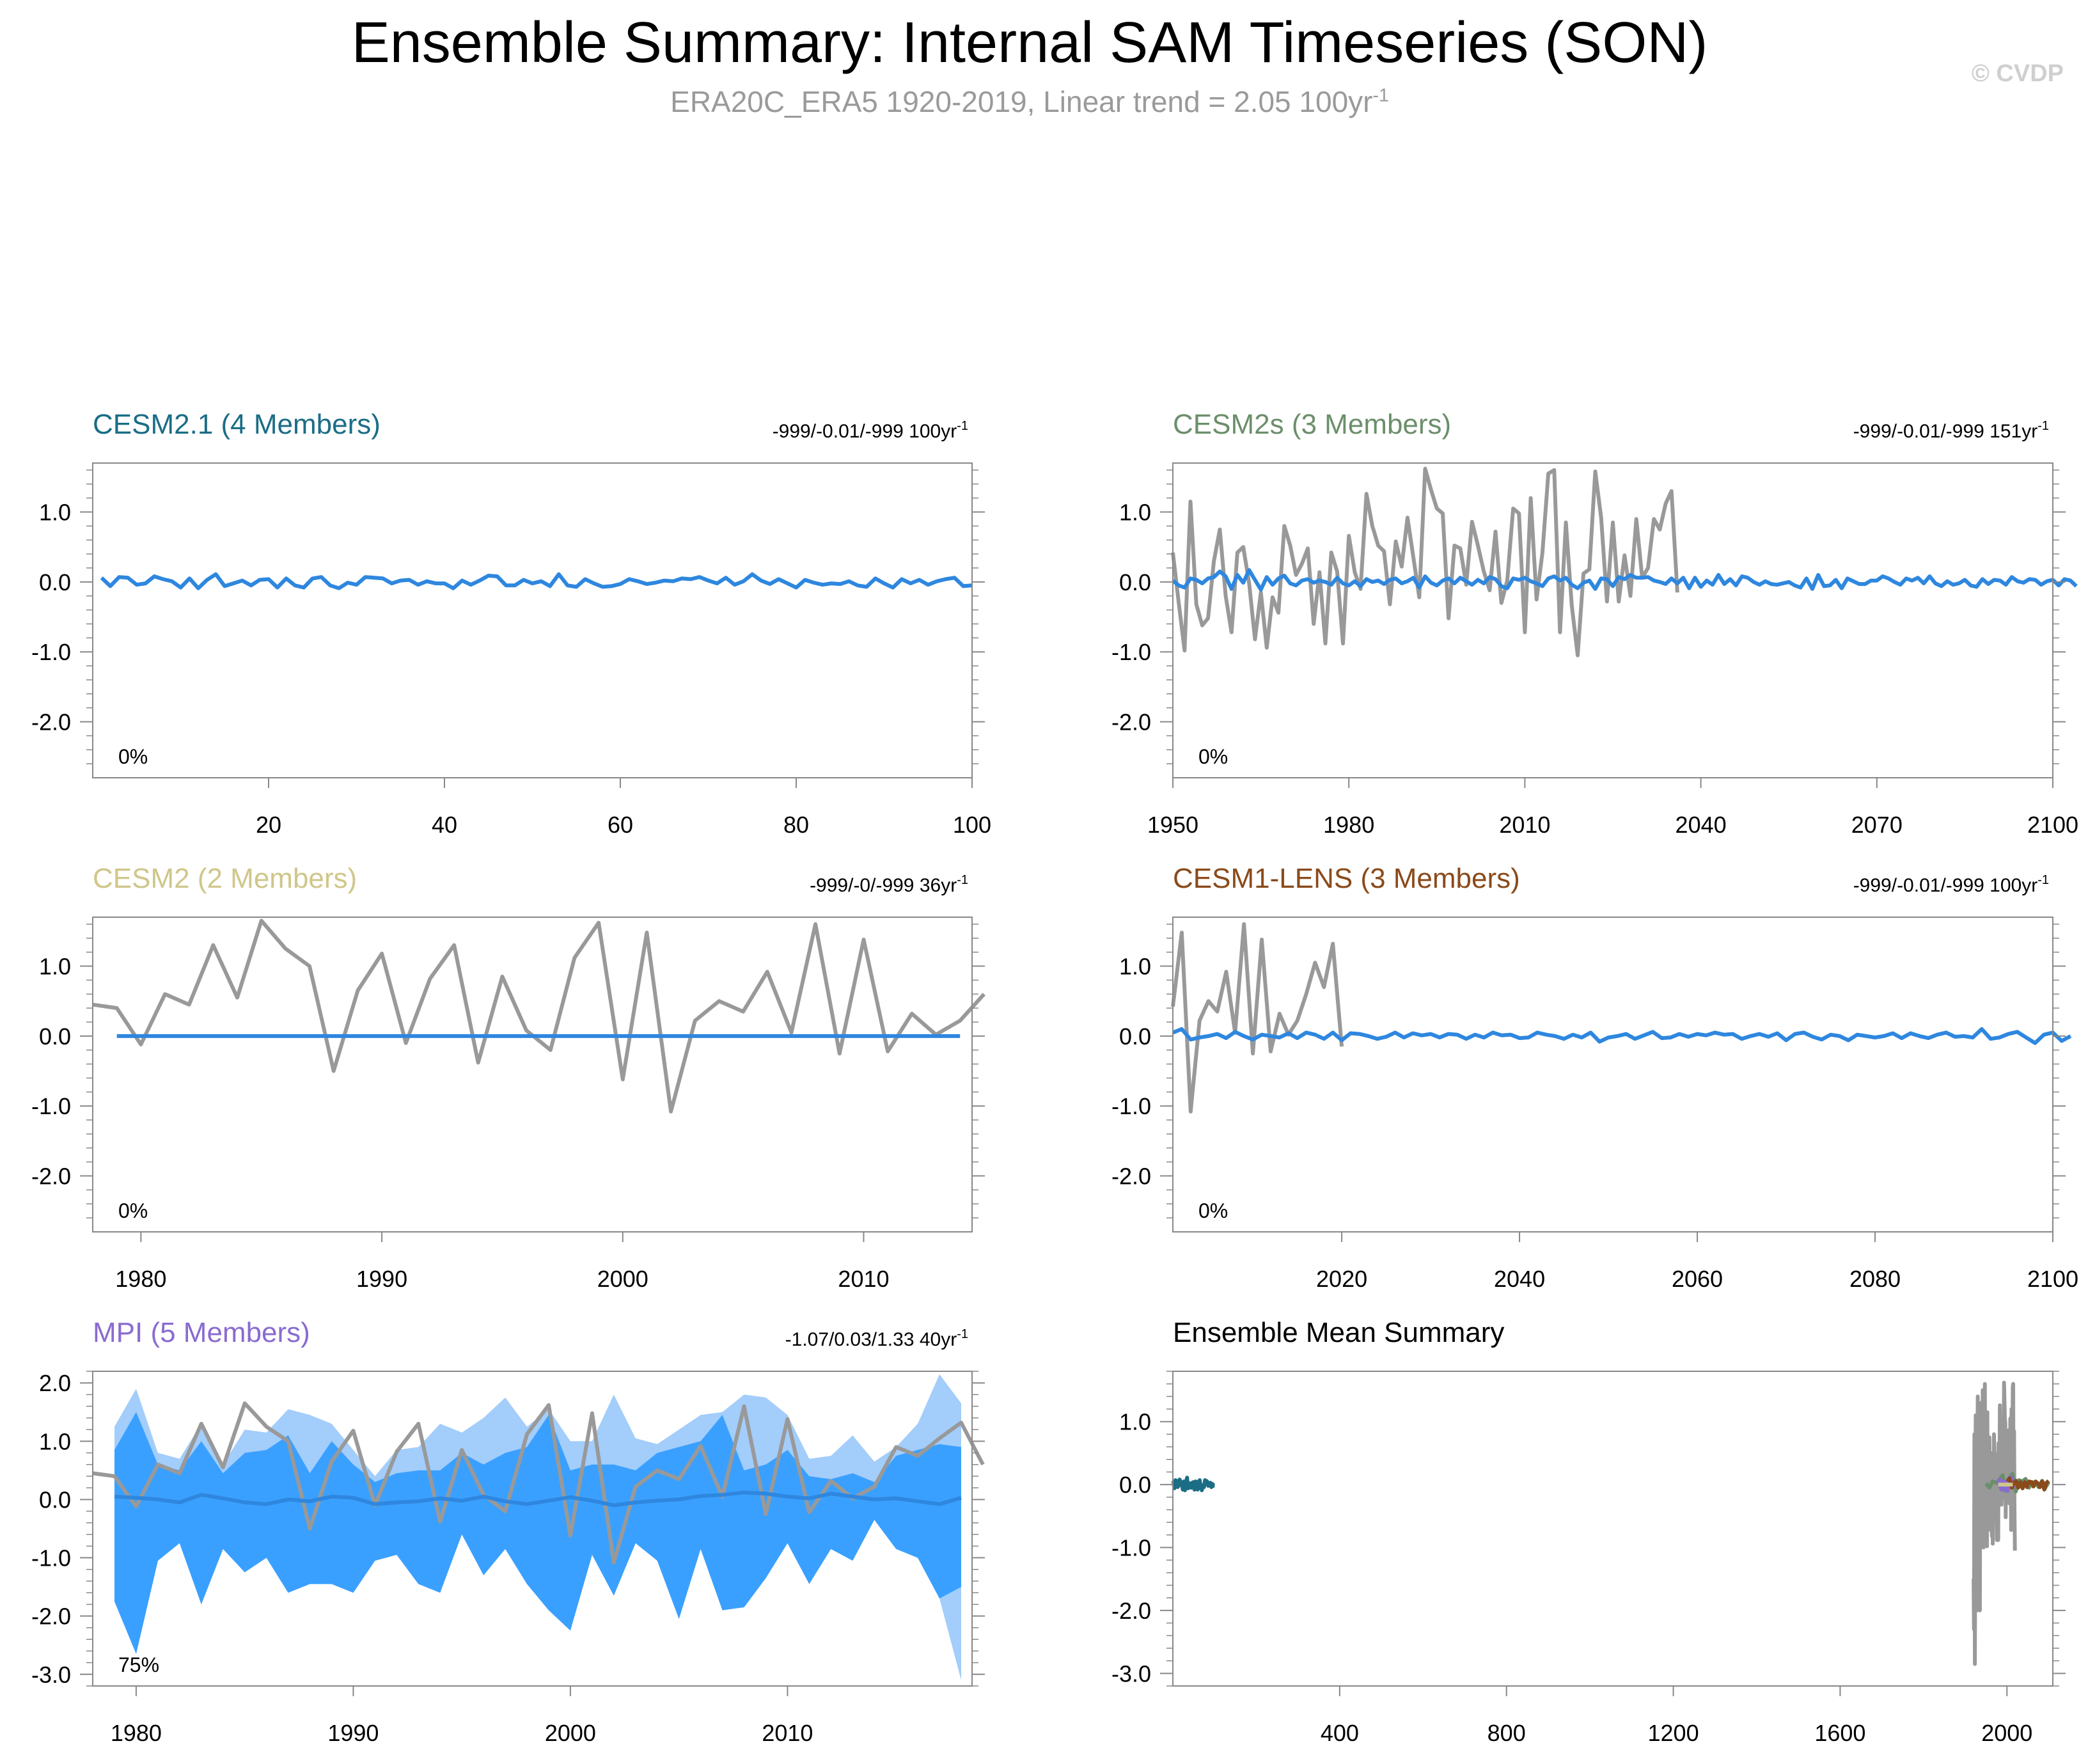 The image size is (2088, 1764). I want to click on summary-series-observations, so click(1994, 1523).